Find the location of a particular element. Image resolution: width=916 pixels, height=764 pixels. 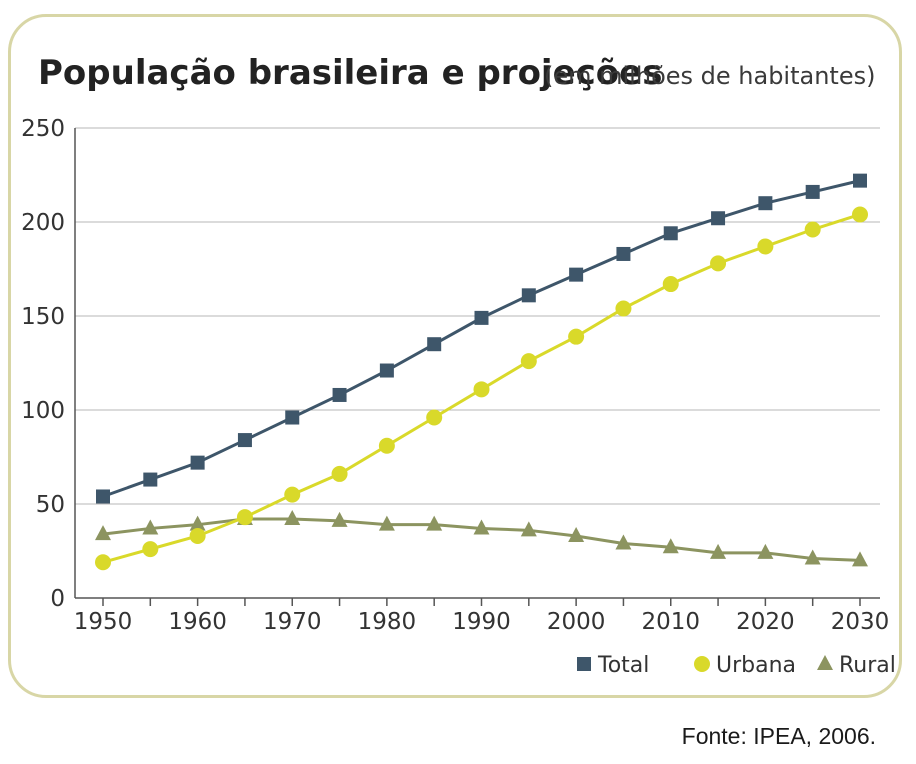

legend-label-urbana: Urbana is located at coordinates (756, 665).